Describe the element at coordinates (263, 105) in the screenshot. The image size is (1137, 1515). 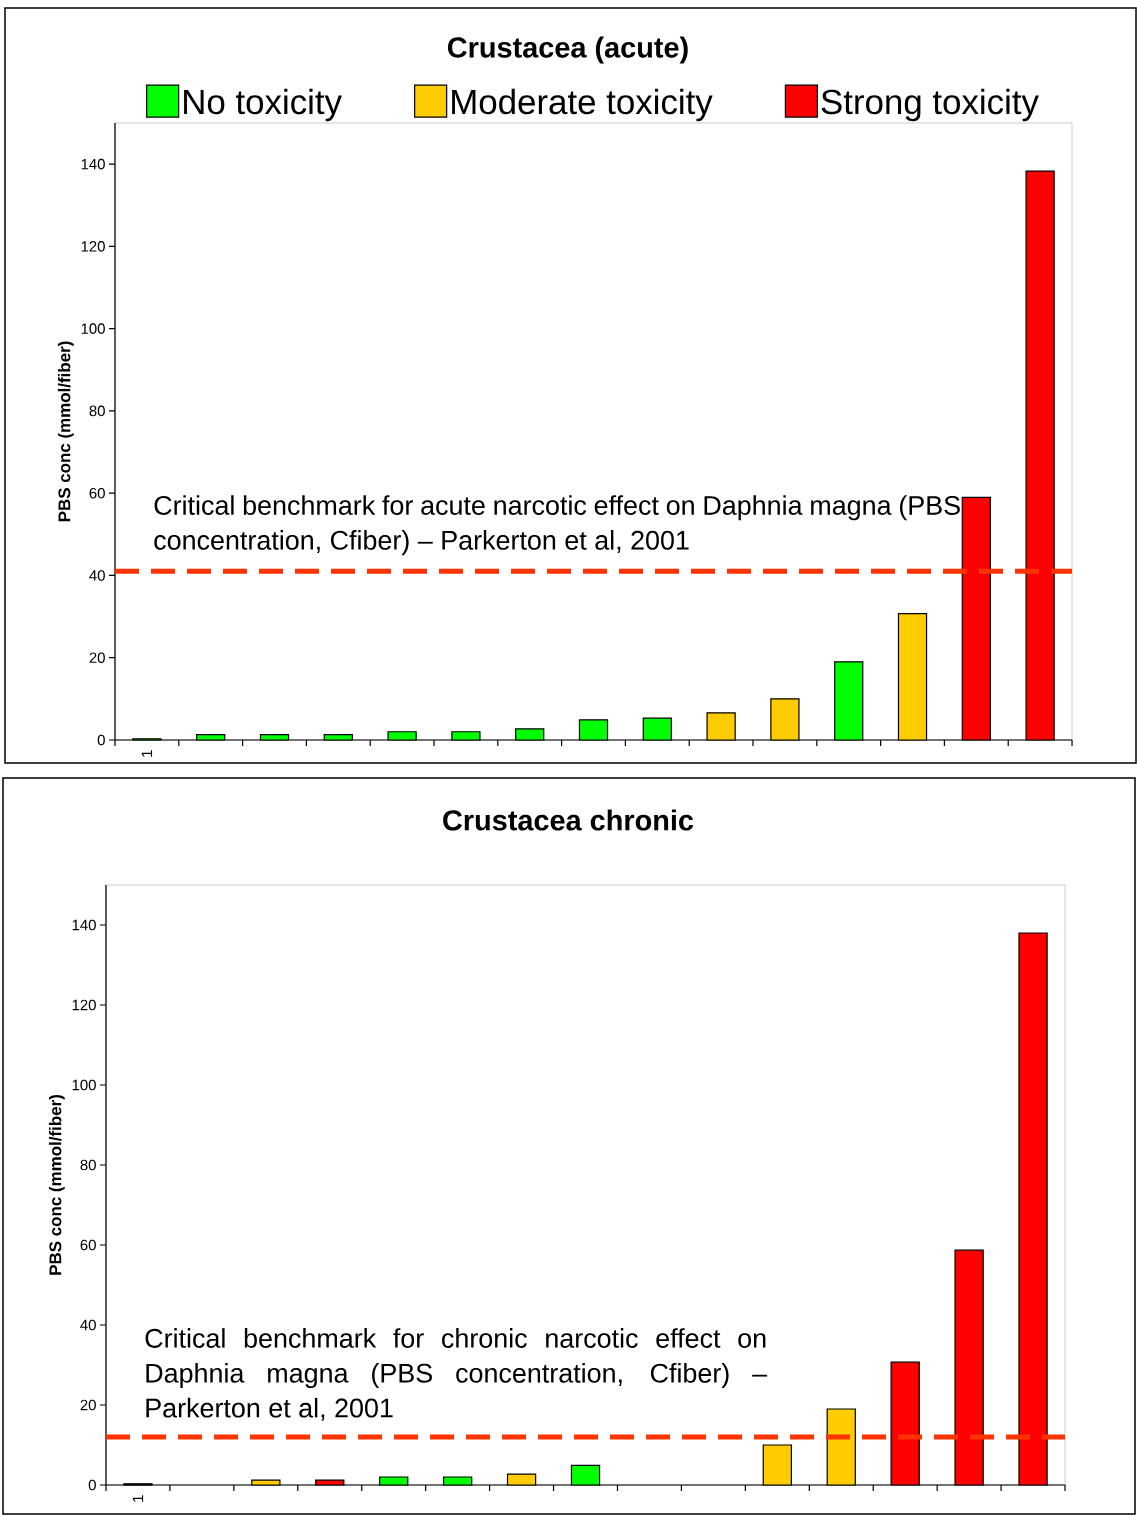
I see `legend-label: No toxicity` at that location.